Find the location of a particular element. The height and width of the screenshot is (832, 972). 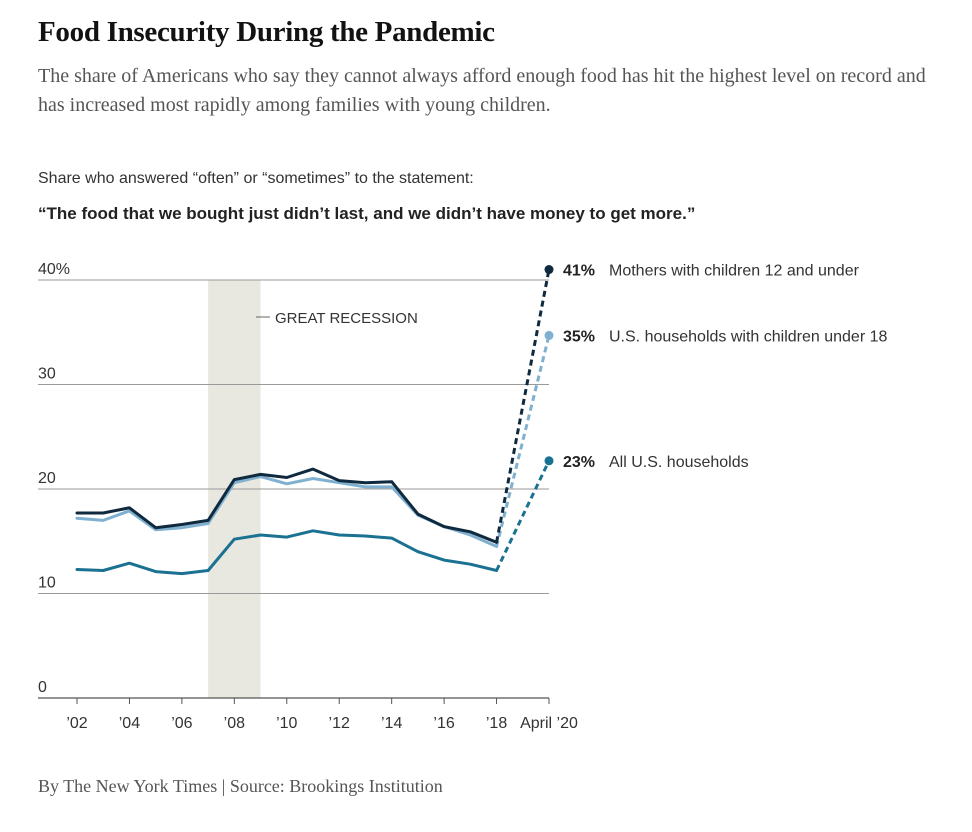

series-projection-all-u-s-households is located at coordinates (523, 516).